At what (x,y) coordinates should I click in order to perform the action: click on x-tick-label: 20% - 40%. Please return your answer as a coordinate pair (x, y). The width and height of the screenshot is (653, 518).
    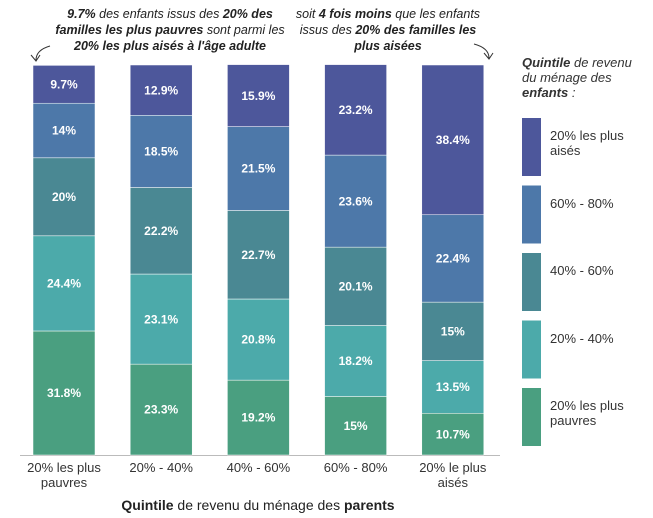
    Looking at the image, I should click on (161, 467).